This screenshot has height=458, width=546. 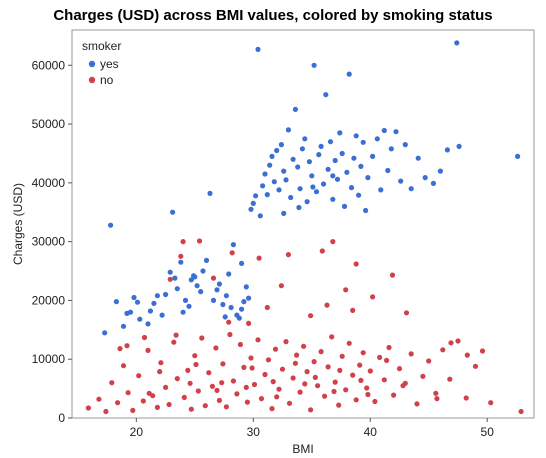 What do you see at coordinates (49, 183) in the screenshot?
I see `y-tick-label: 40000` at bounding box center [49, 183].